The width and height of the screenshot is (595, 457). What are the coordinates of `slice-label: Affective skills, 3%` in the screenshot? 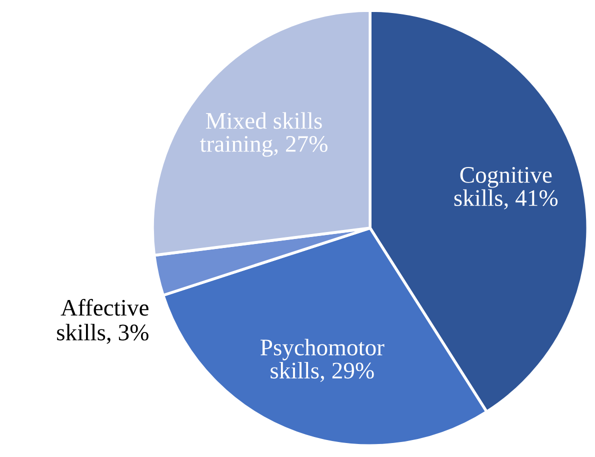 It's located at (102, 321).